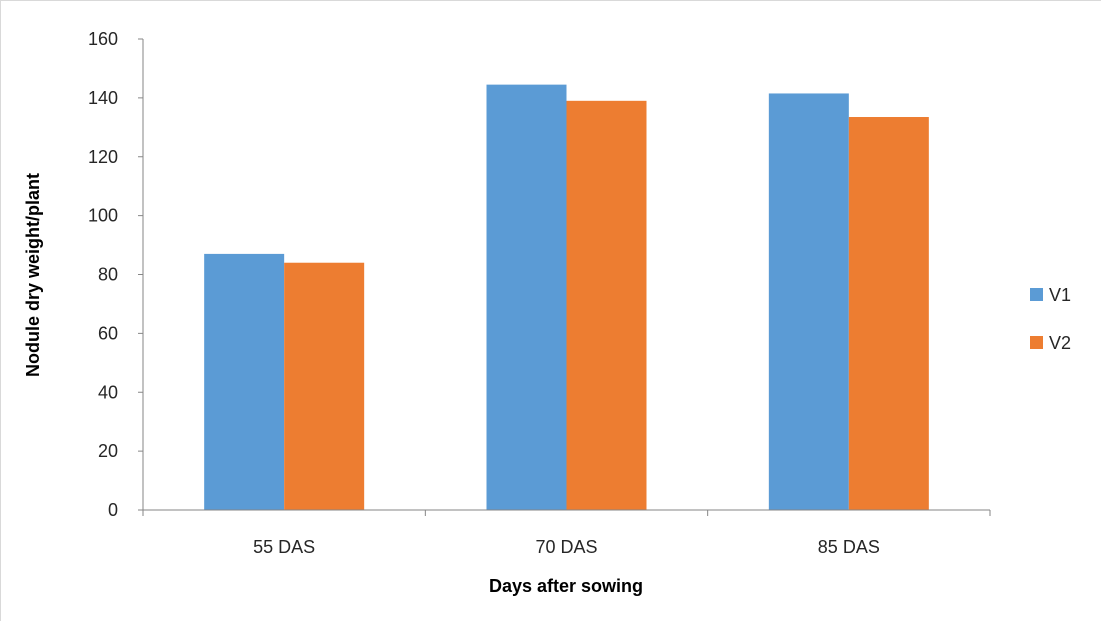 This screenshot has width=1101, height=621. What do you see at coordinates (566, 533) in the screenshot?
I see `x-axis-ticks: 55 DAS 70 DAS 85 DAS` at bounding box center [566, 533].